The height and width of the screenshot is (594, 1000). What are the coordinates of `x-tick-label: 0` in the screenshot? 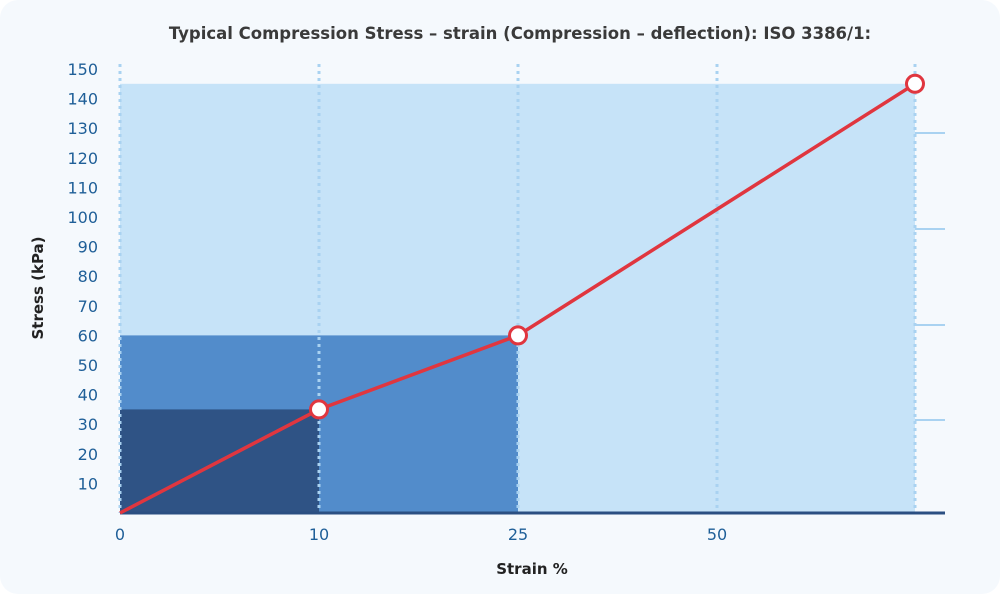 It's located at (120, 534).